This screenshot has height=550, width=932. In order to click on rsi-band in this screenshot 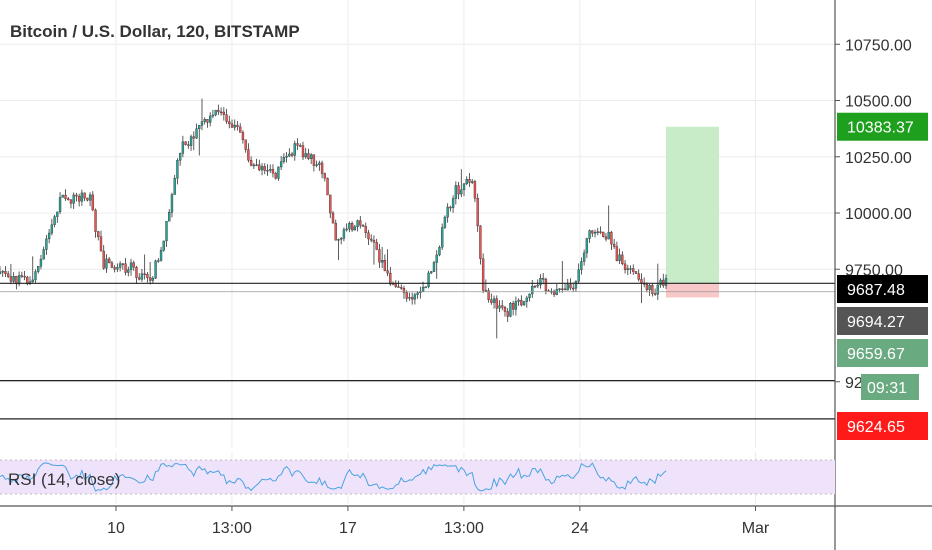, I will do `click(417, 477)`.